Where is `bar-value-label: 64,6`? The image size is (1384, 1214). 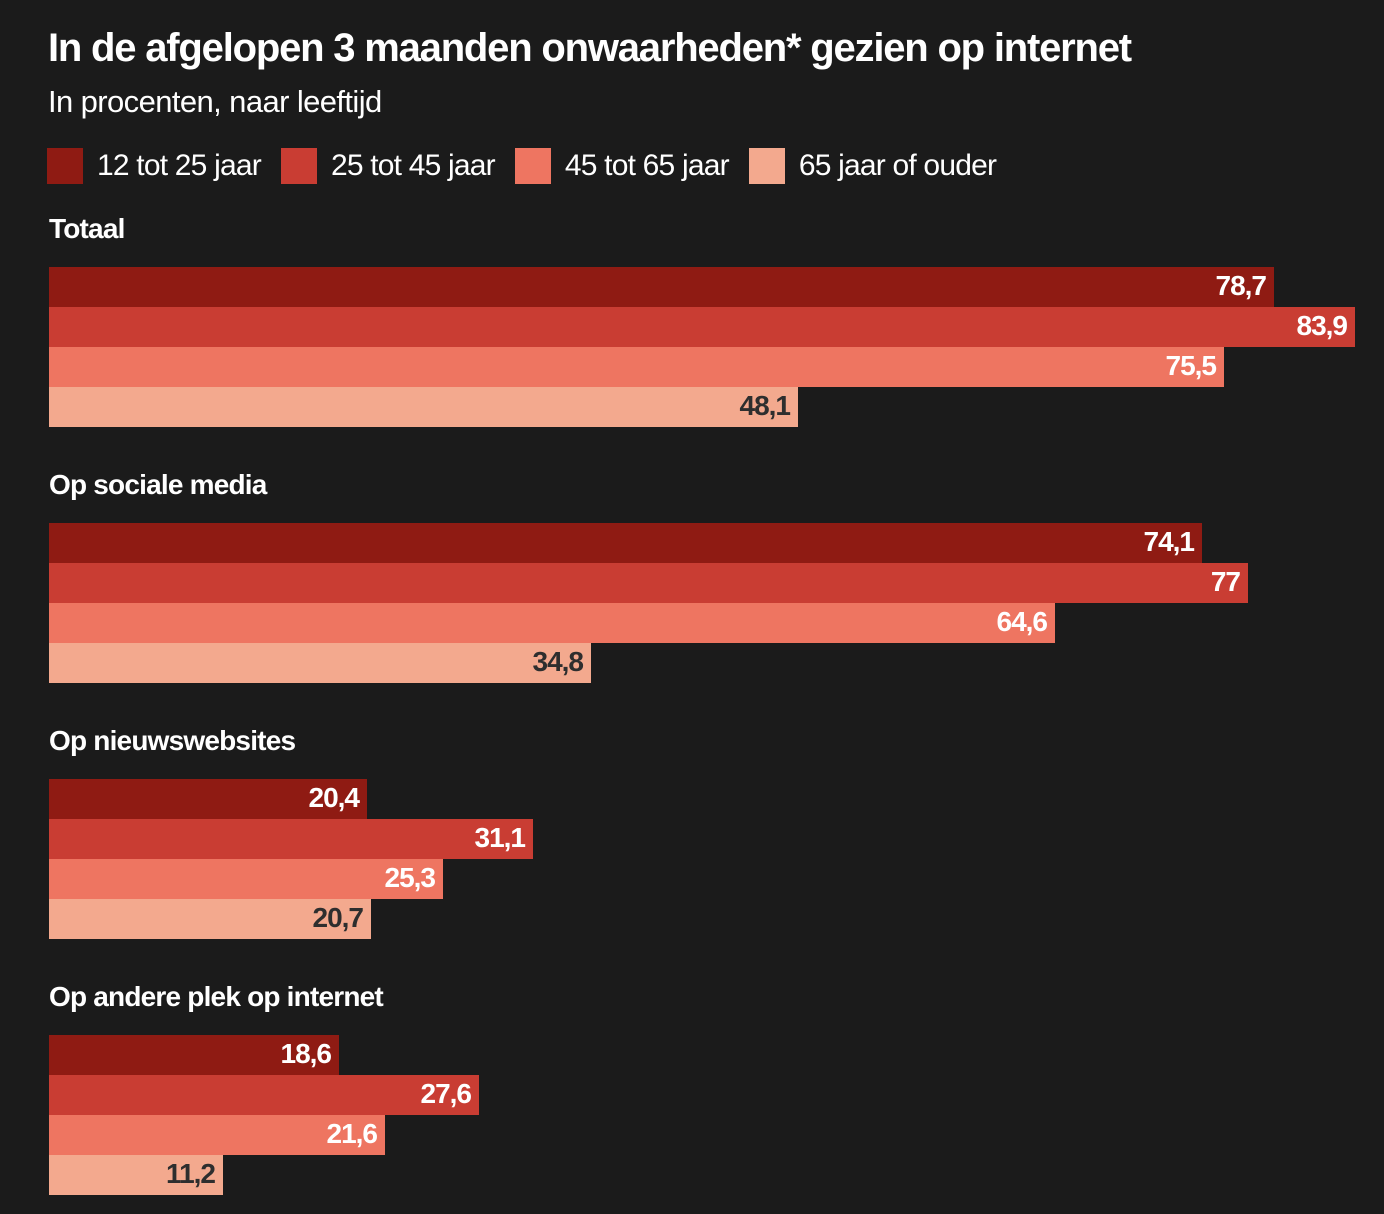
bar-value-label: 64,6 is located at coordinates (1022, 621).